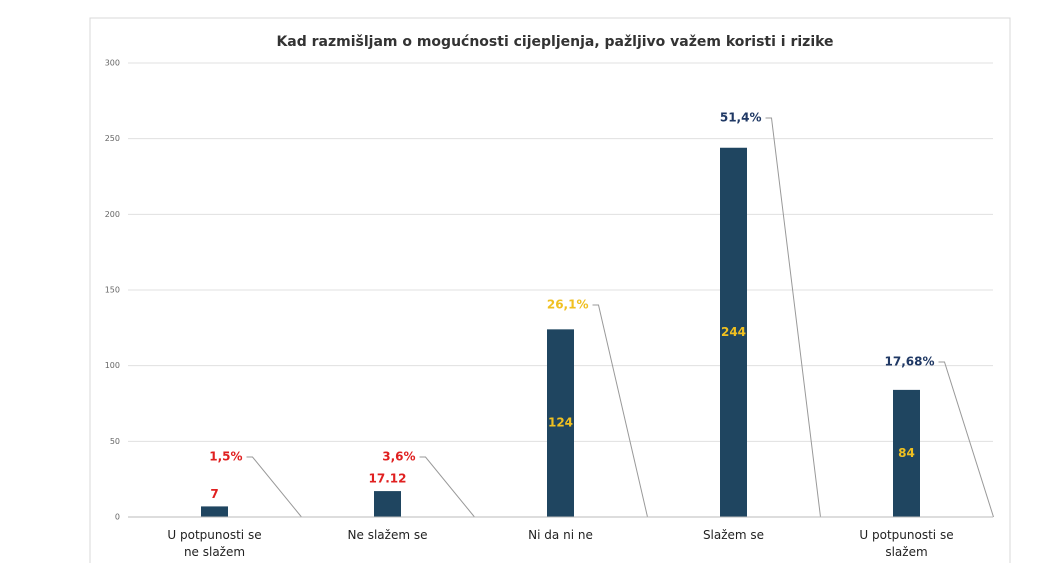 The height and width of the screenshot is (563, 1060). I want to click on x-tick-label: U potpunosti se ne slažem, so click(214, 543).